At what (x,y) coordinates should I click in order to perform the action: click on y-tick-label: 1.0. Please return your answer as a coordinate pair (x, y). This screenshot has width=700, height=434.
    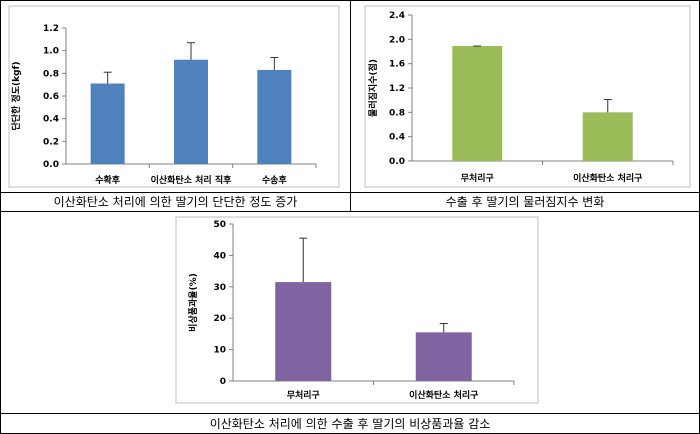
    Looking at the image, I should click on (51, 52).